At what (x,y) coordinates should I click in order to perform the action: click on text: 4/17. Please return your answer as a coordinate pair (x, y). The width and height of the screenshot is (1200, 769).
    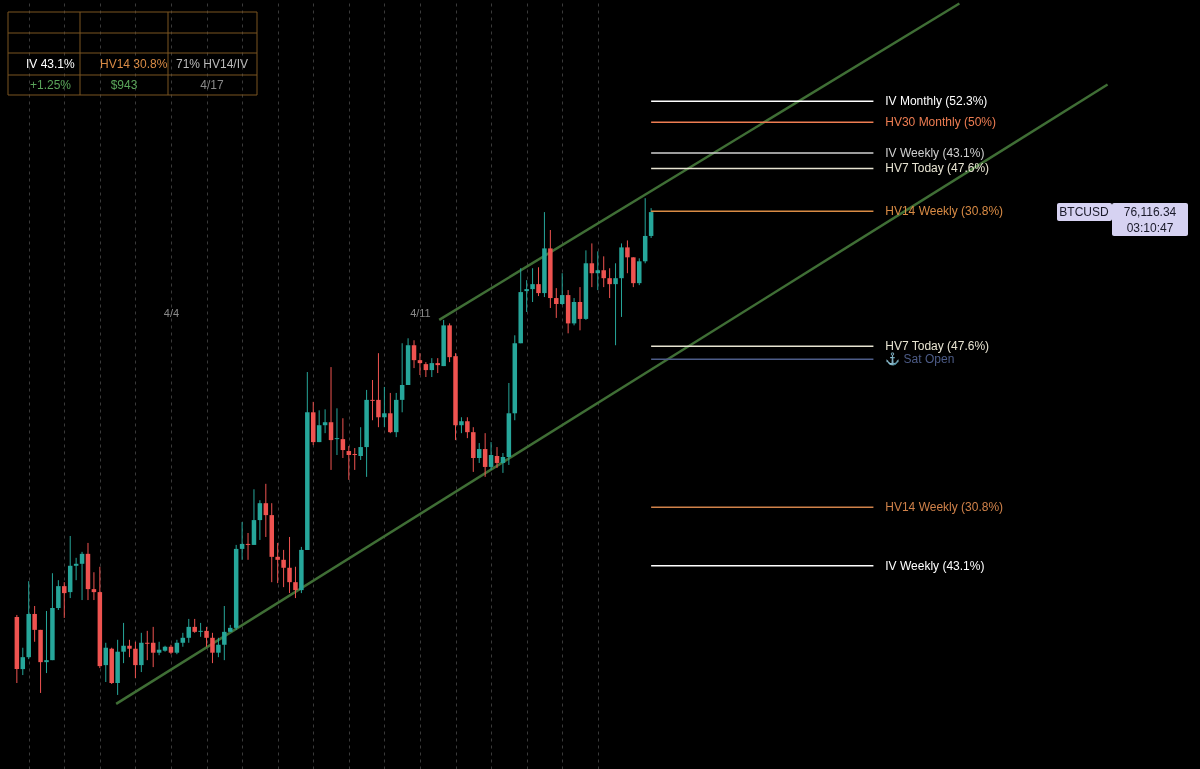
    Looking at the image, I should click on (212, 85).